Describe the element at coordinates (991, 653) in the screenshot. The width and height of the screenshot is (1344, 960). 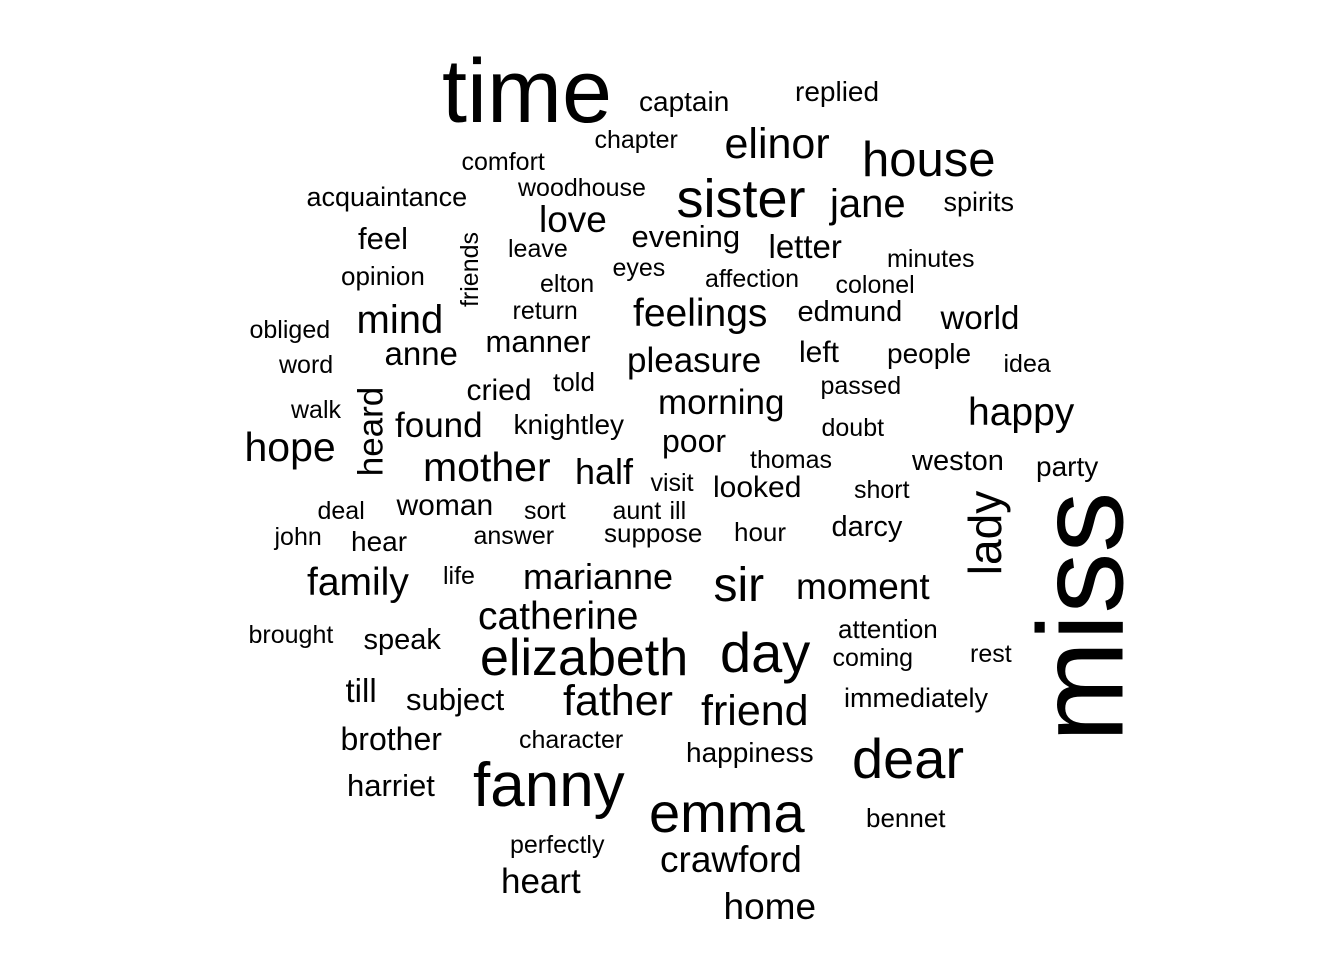
I see `word-rest: rest` at that location.